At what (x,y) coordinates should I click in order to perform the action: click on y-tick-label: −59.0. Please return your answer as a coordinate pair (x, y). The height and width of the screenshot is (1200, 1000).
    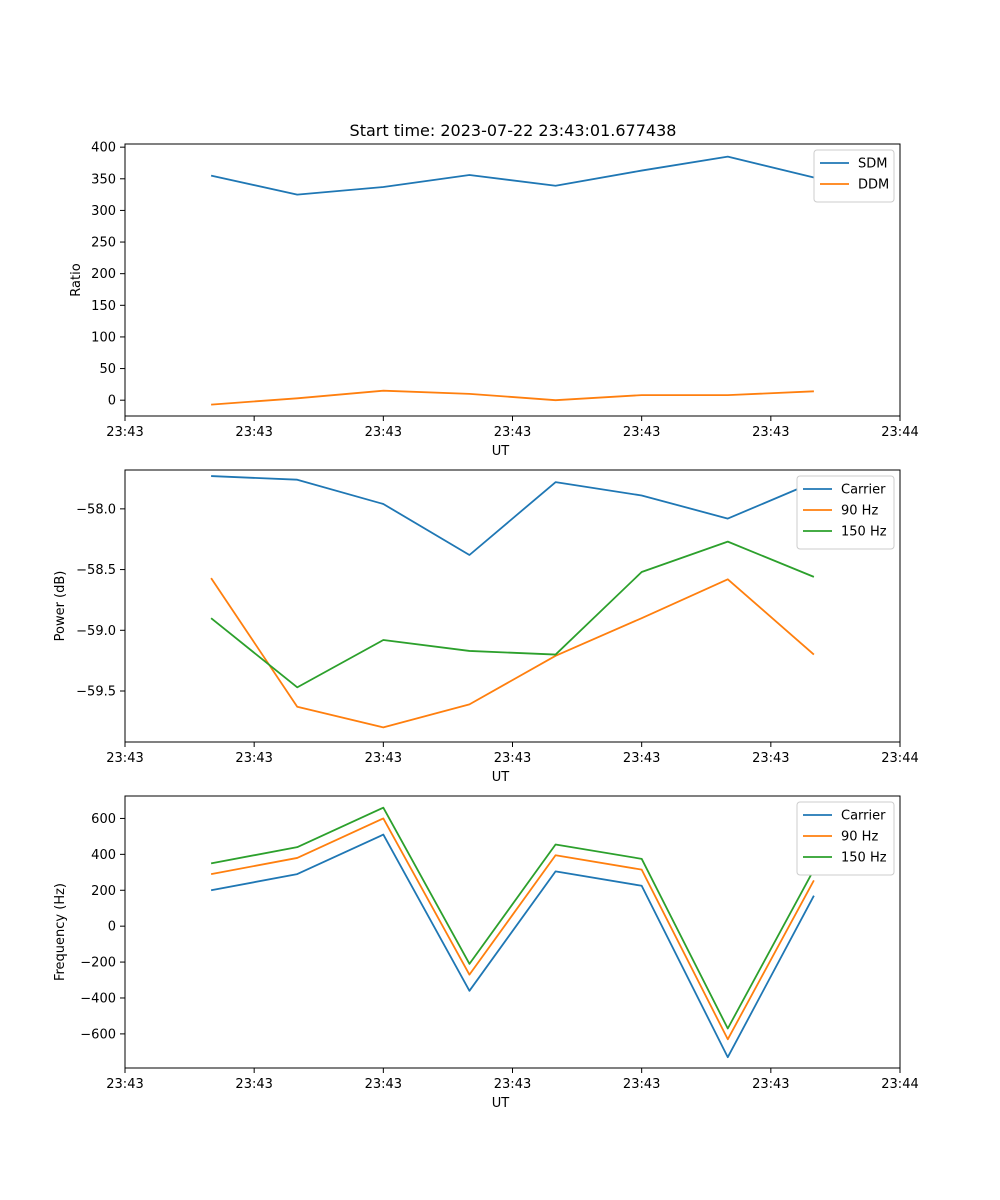
    Looking at the image, I should click on (96, 631).